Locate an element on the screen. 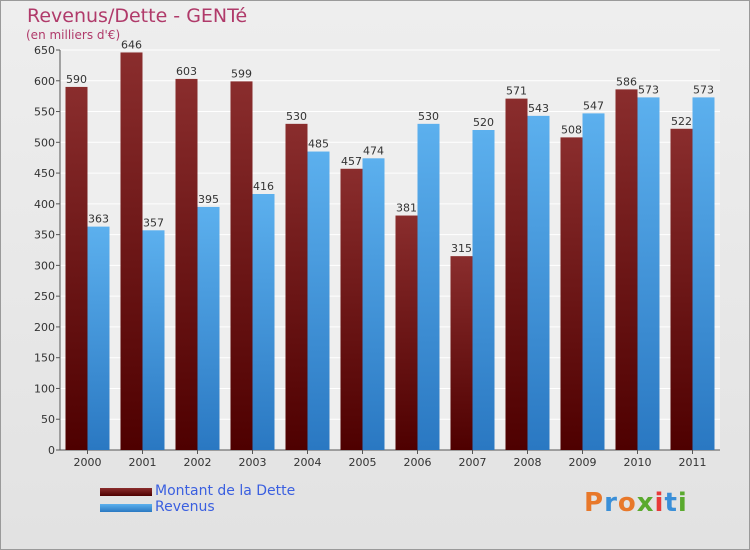  logo-letter: t is located at coordinates (671, 503).